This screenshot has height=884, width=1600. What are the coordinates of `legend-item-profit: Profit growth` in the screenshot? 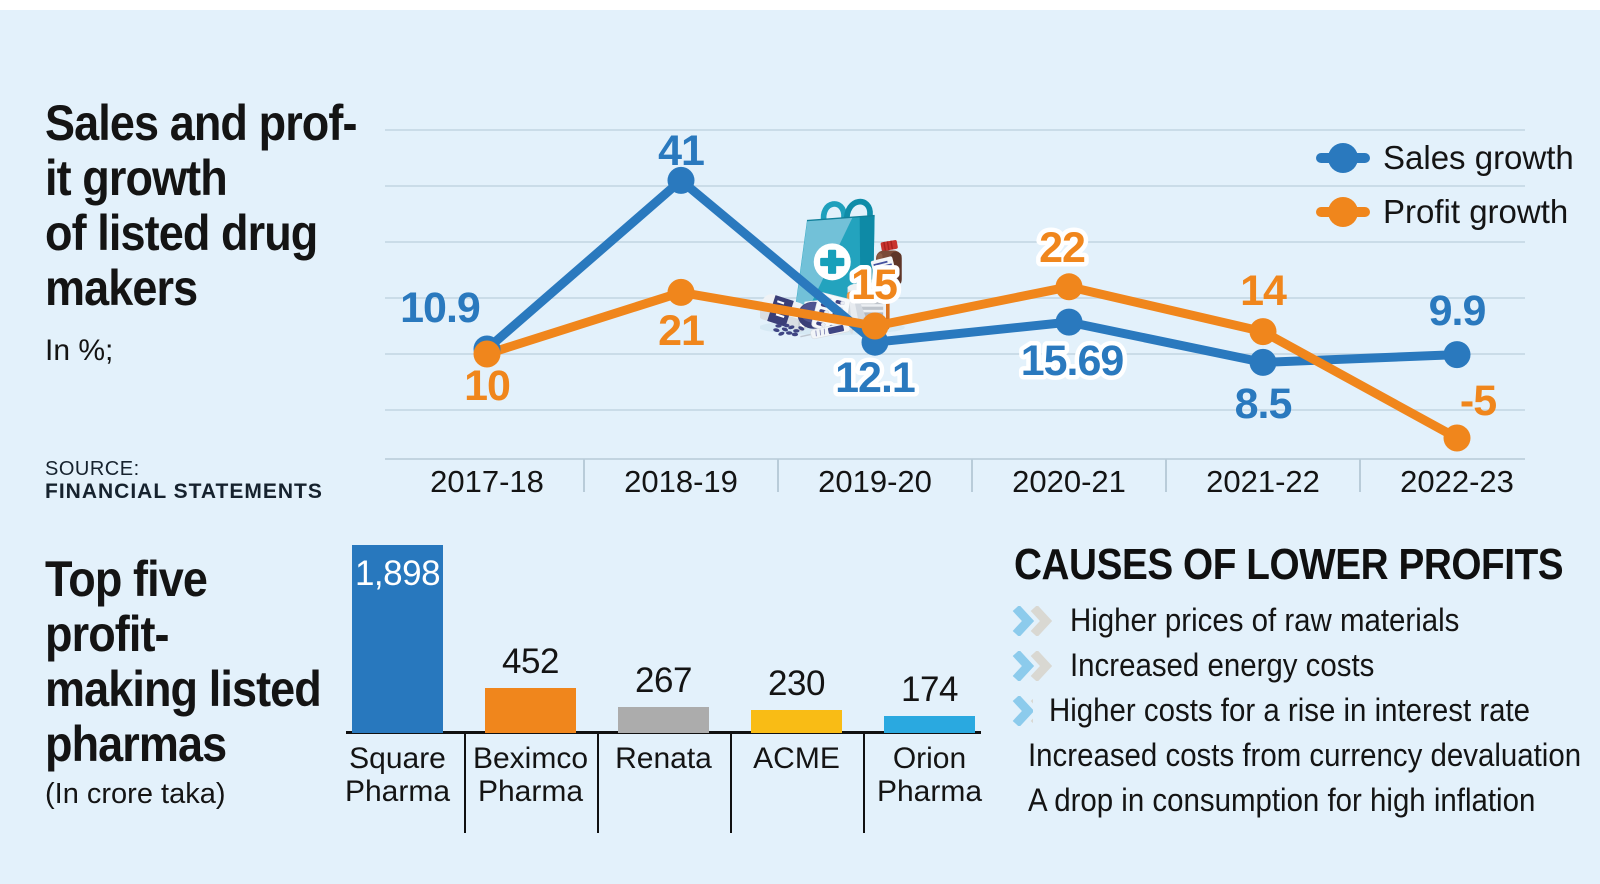 It's located at (1442, 212).